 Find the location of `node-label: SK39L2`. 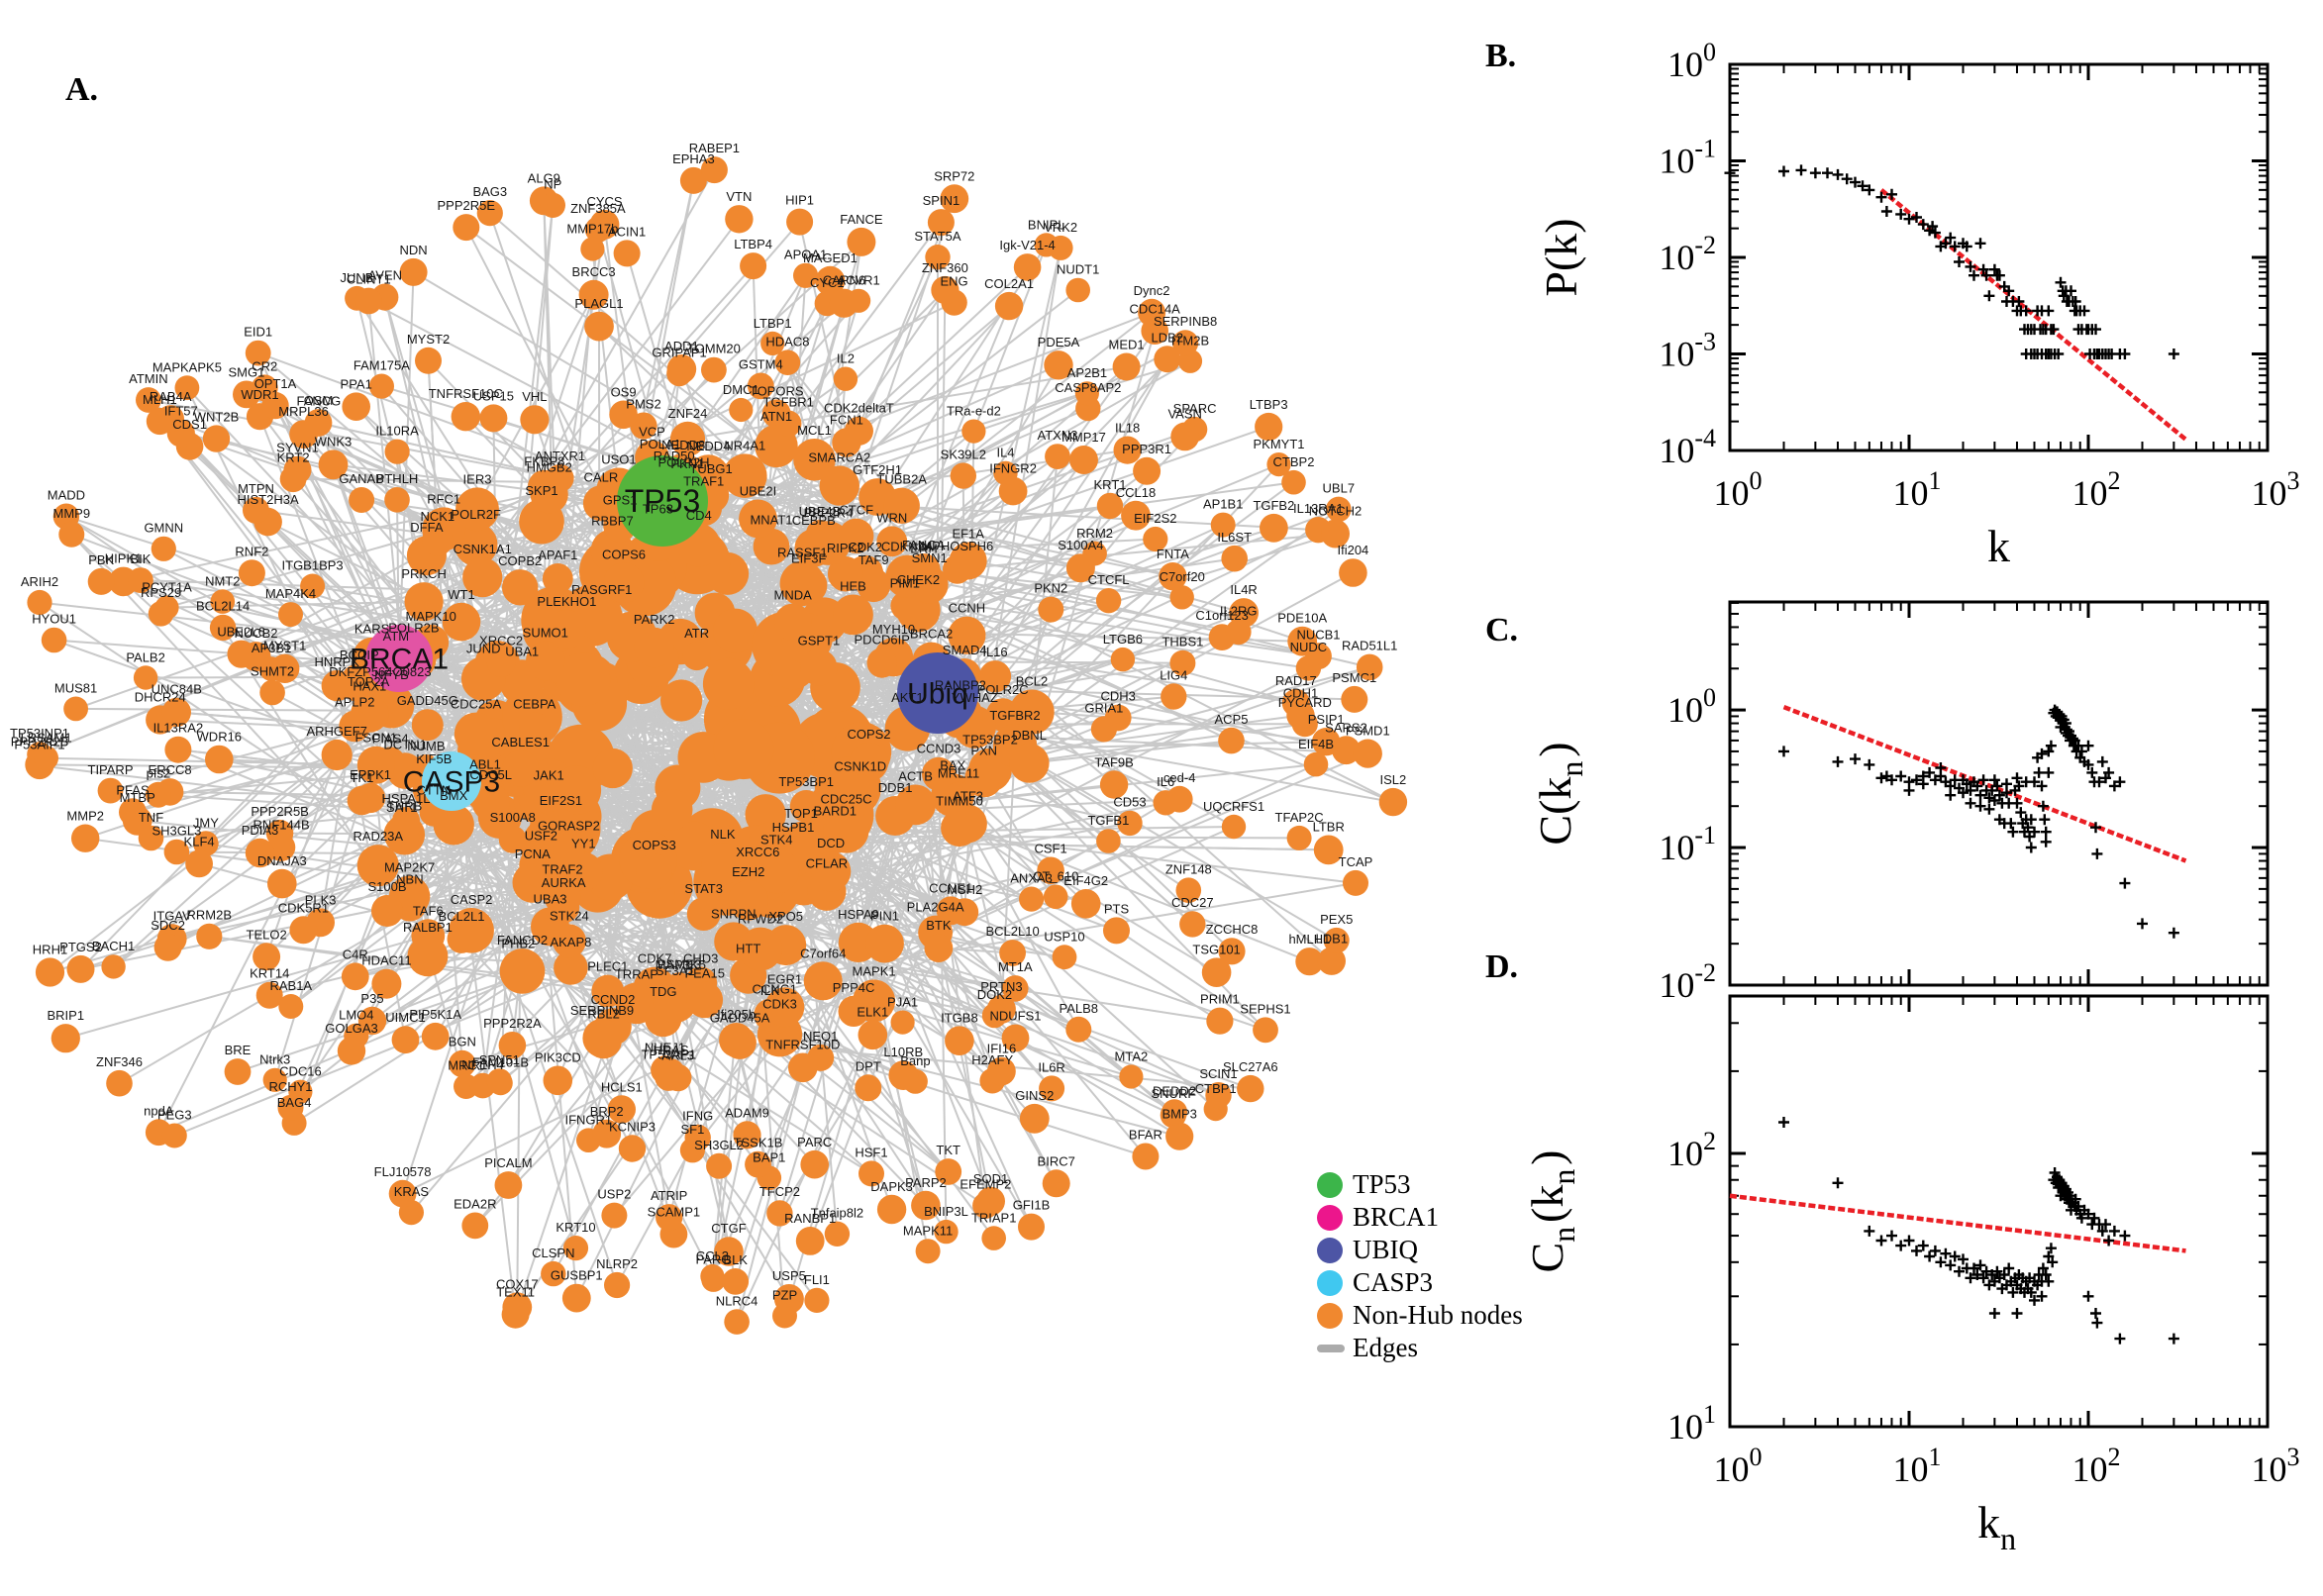

node-label: SK39L2 is located at coordinates (963, 454).